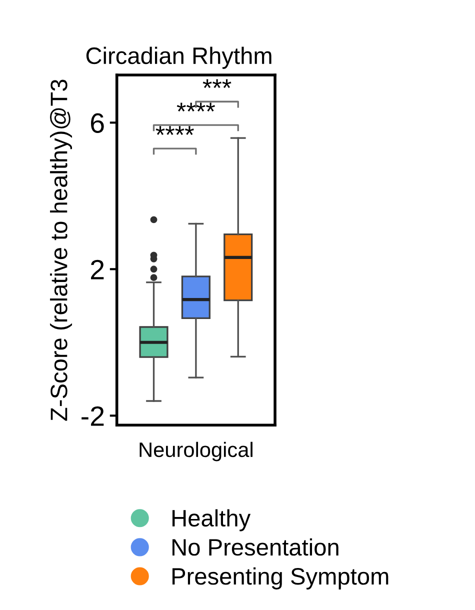 The height and width of the screenshot is (610, 475). I want to click on legend-label: Presenting Symptom, so click(280, 578).